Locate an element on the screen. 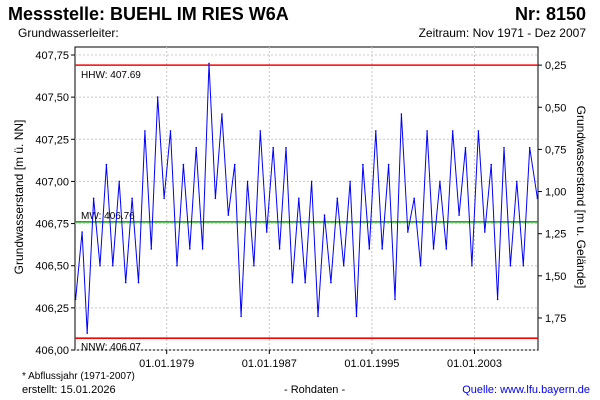 The width and height of the screenshot is (600, 400). y-right-tick-label: 0,75 is located at coordinates (555, 150).